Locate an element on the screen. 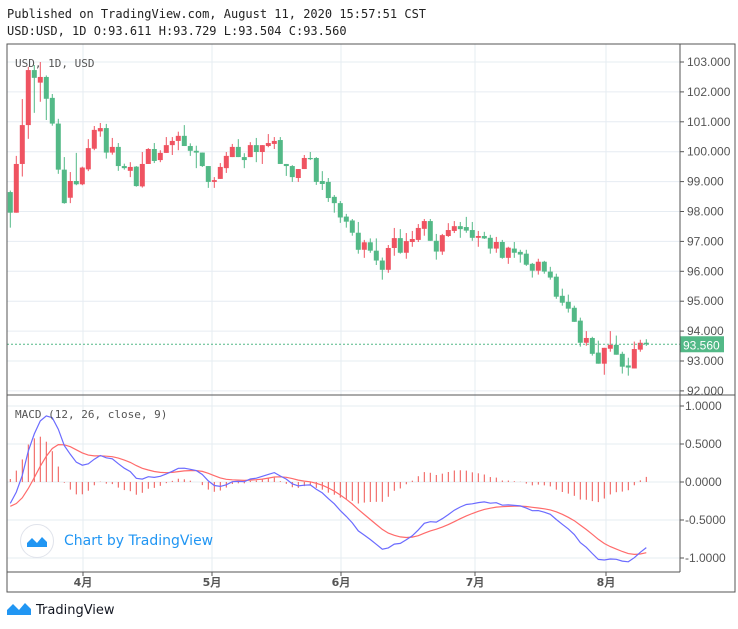  watermark: Chart by TradingView is located at coordinates (116, 541).